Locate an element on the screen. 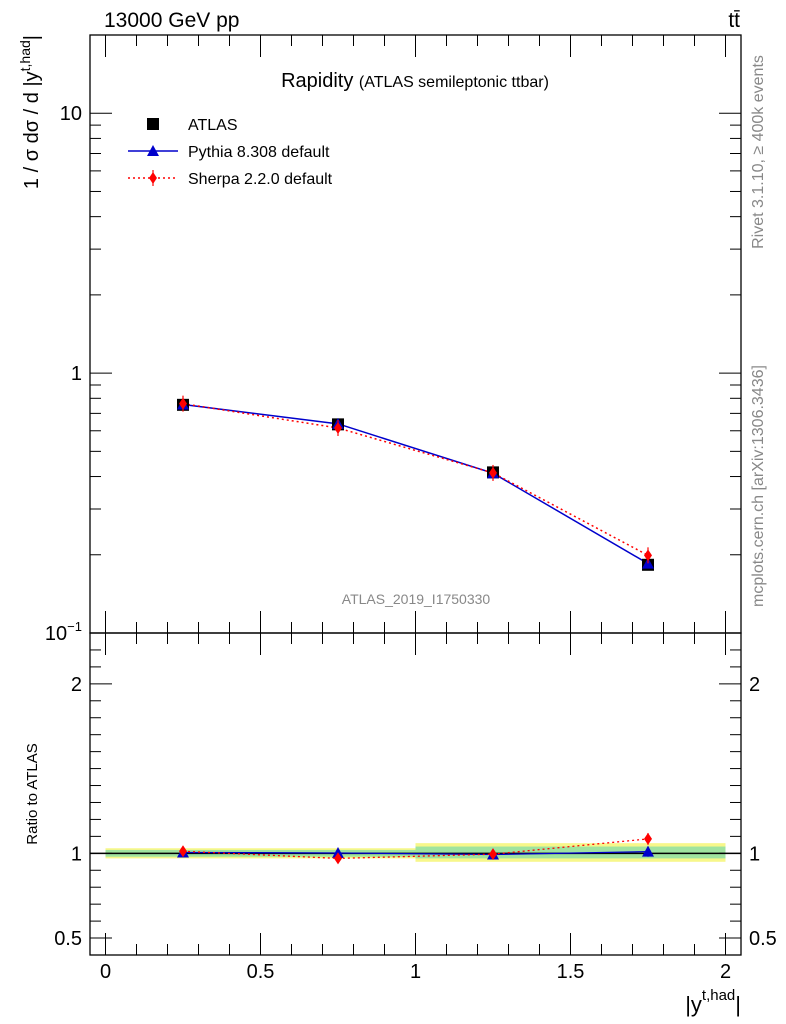 The width and height of the screenshot is (786, 1024). x-tick-label: 2 is located at coordinates (725, 972).